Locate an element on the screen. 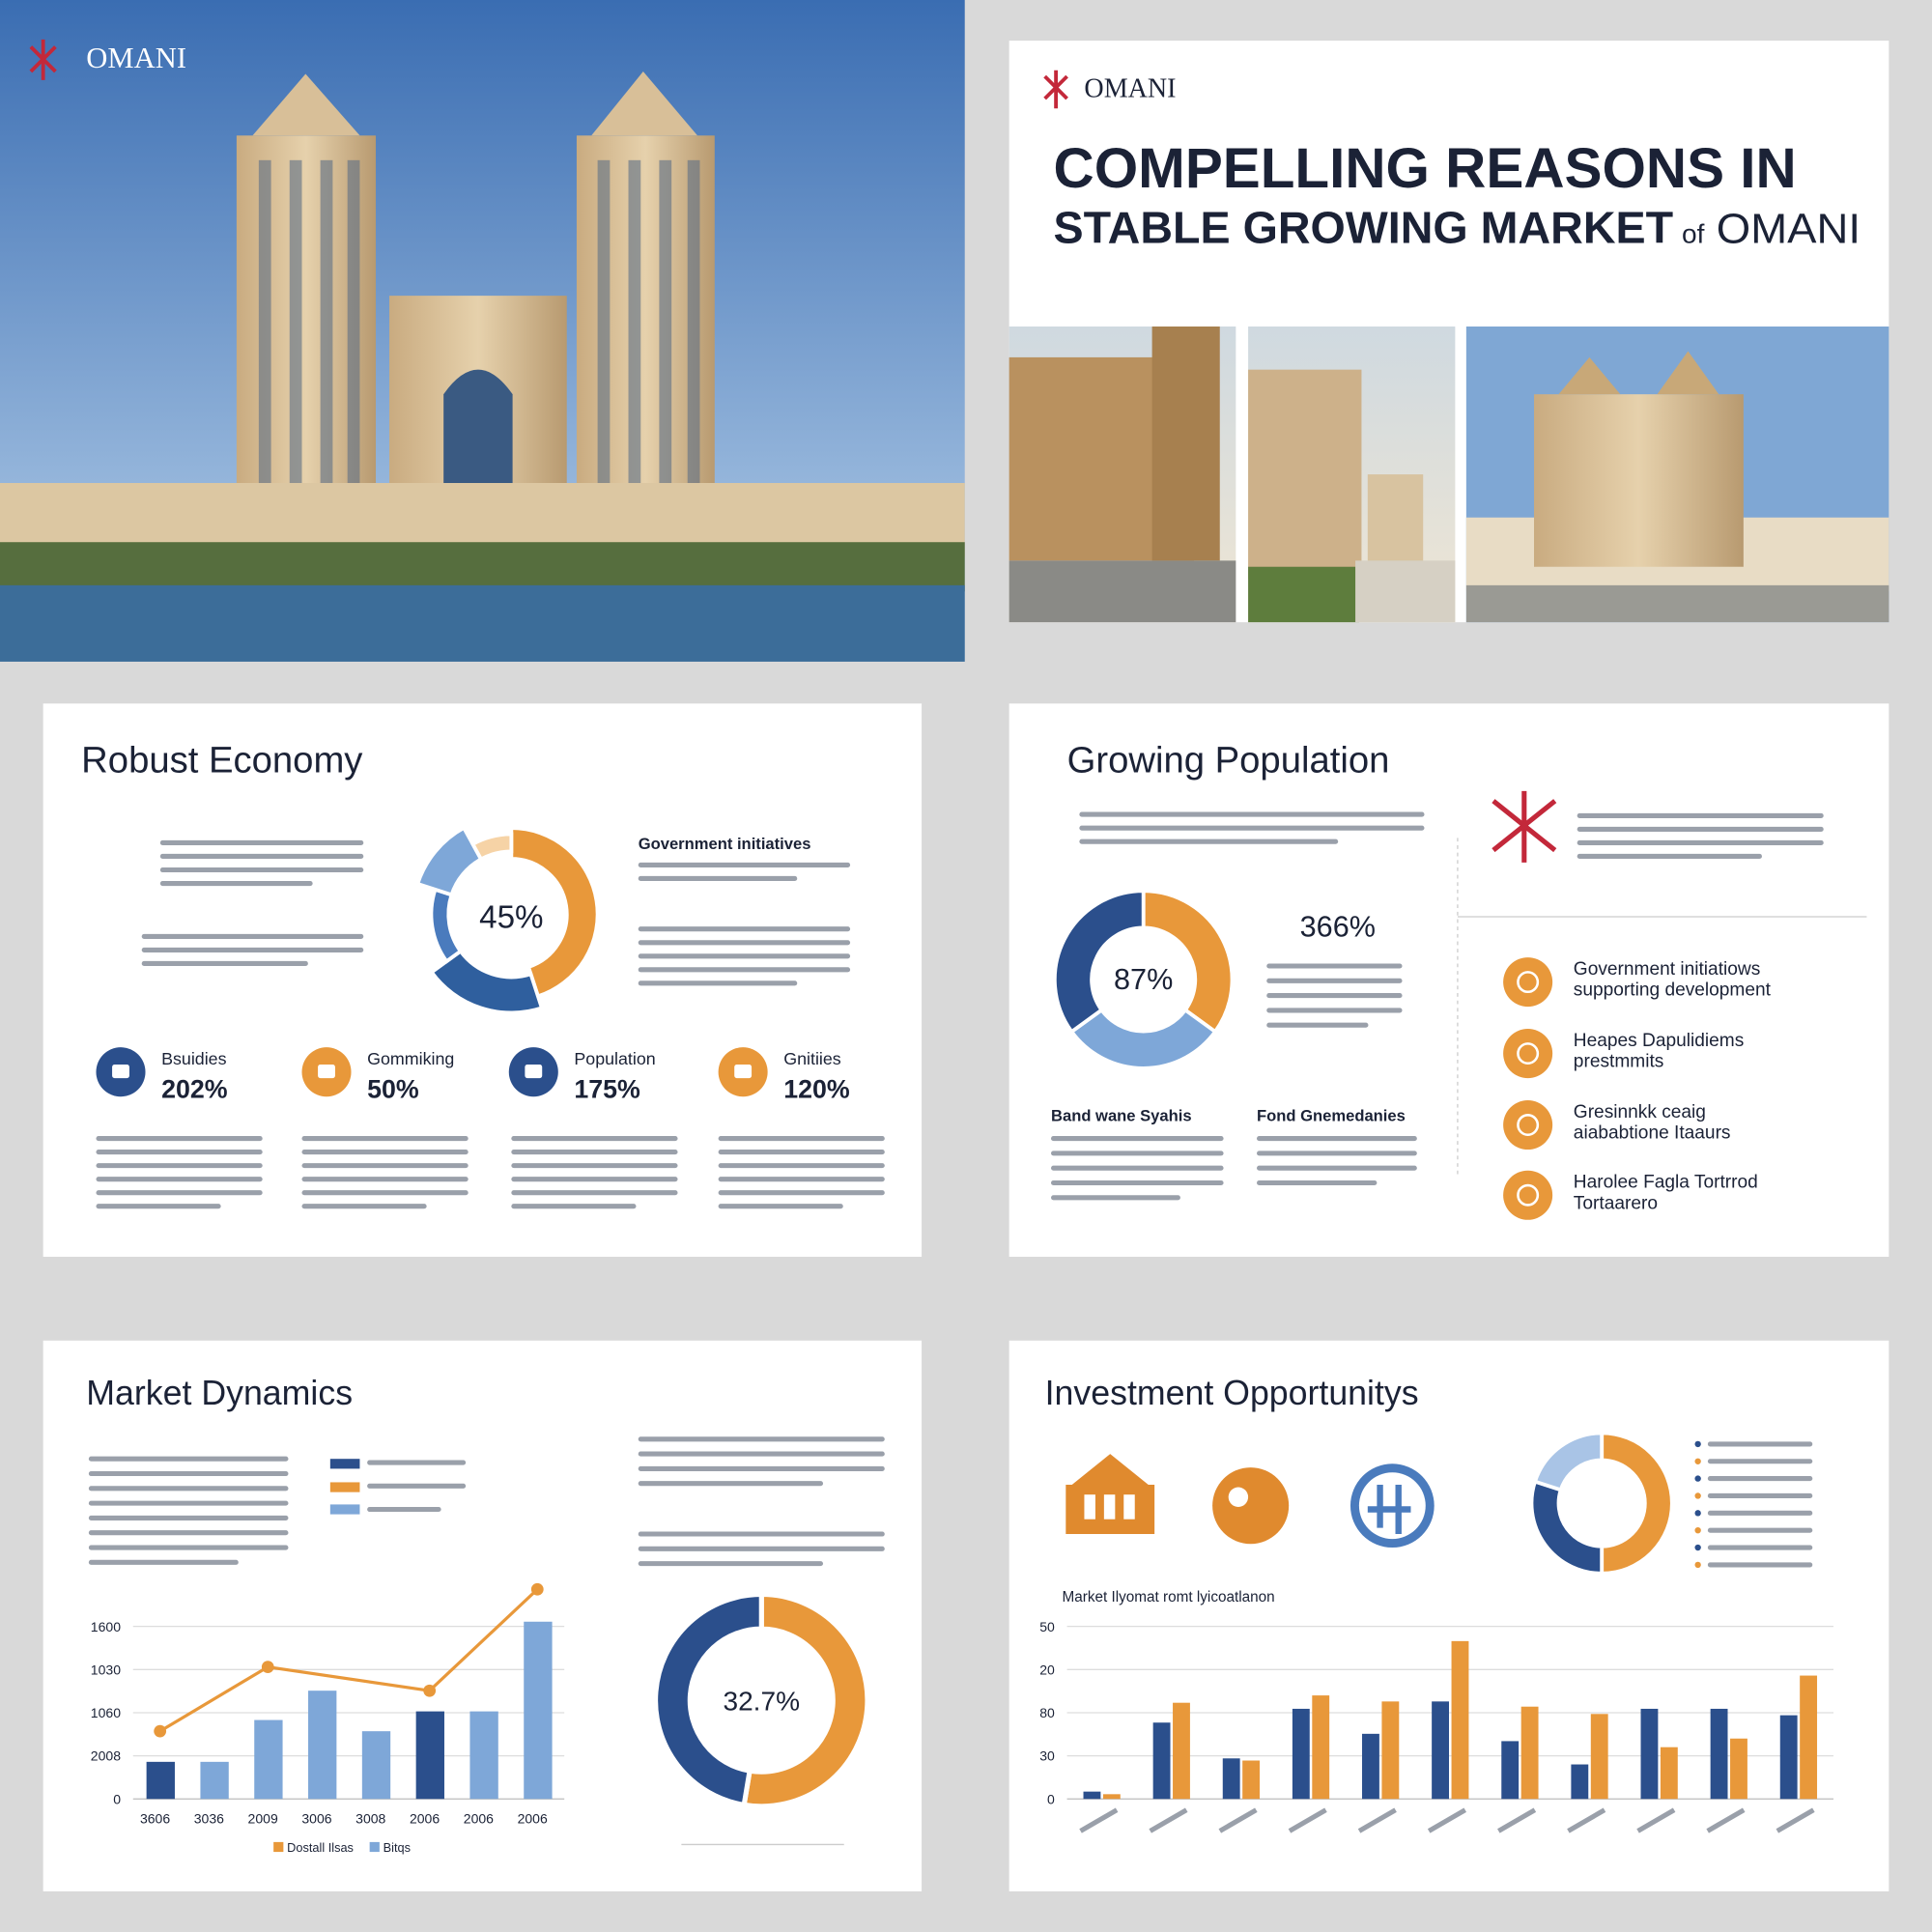  title-line: COMPELLING REASONS IN is located at coordinates (1425, 168).